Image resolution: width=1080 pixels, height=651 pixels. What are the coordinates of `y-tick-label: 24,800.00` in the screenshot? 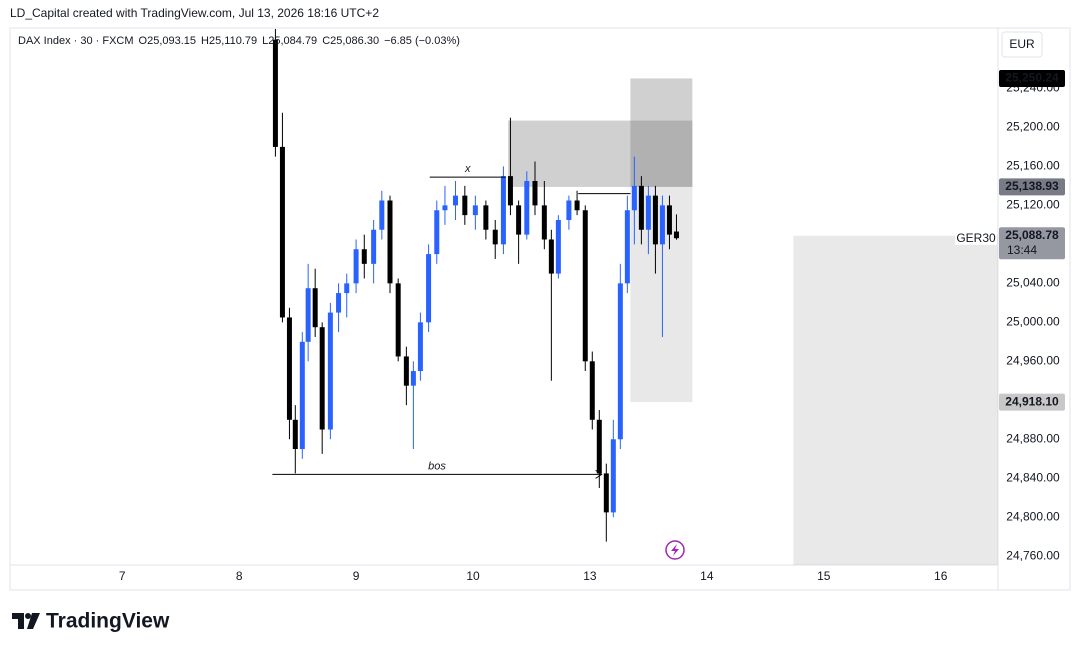 It's located at (1033, 516).